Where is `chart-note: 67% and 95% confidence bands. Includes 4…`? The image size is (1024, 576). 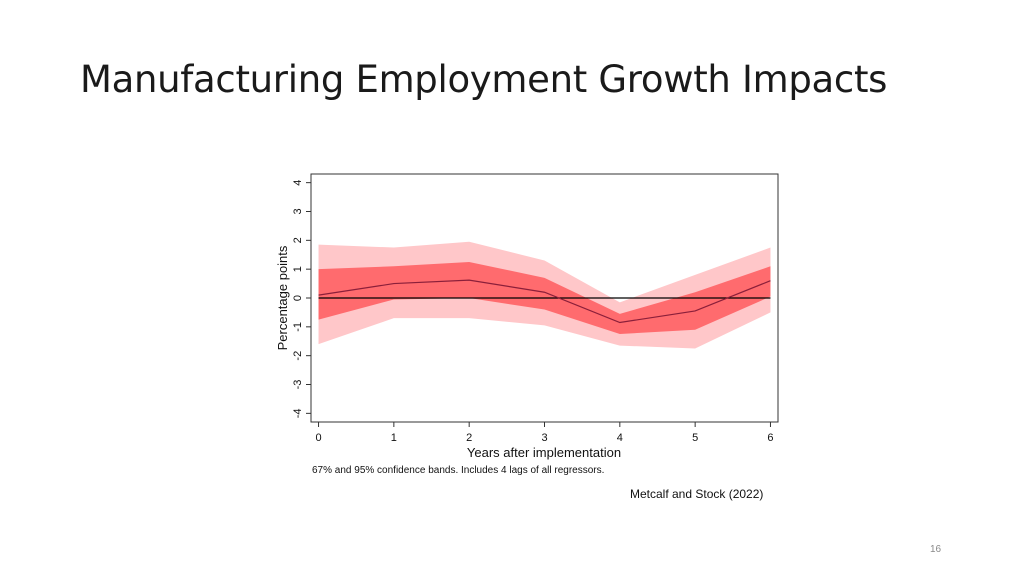 chart-note: 67% and 95% confidence bands. Includes 4… is located at coordinates (458, 470).